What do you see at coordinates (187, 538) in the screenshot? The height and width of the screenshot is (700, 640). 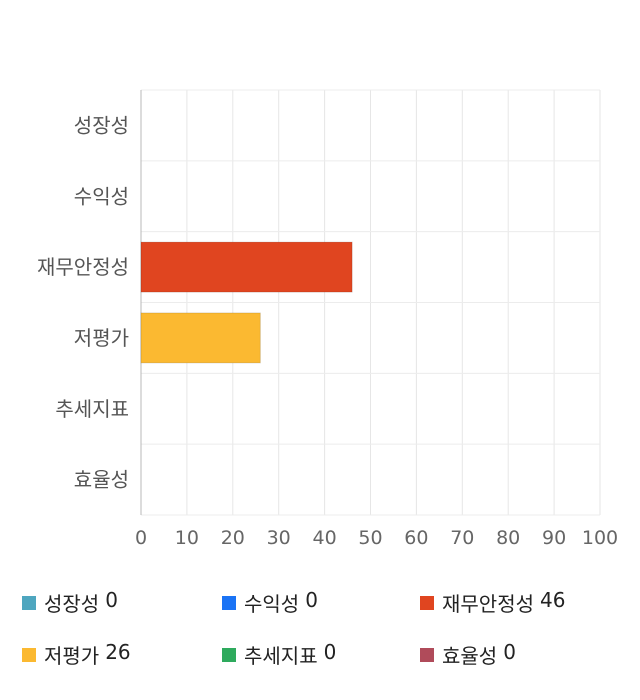 I see `x-tick-label: 10` at bounding box center [187, 538].